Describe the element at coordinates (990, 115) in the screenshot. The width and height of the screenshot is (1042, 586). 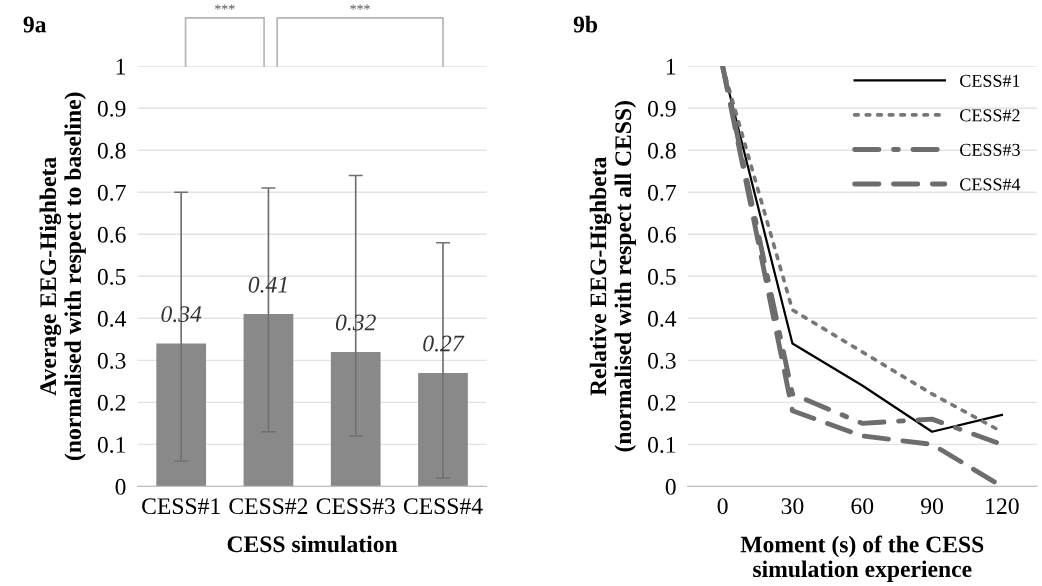
I see `legend-label: CESS#2` at that location.